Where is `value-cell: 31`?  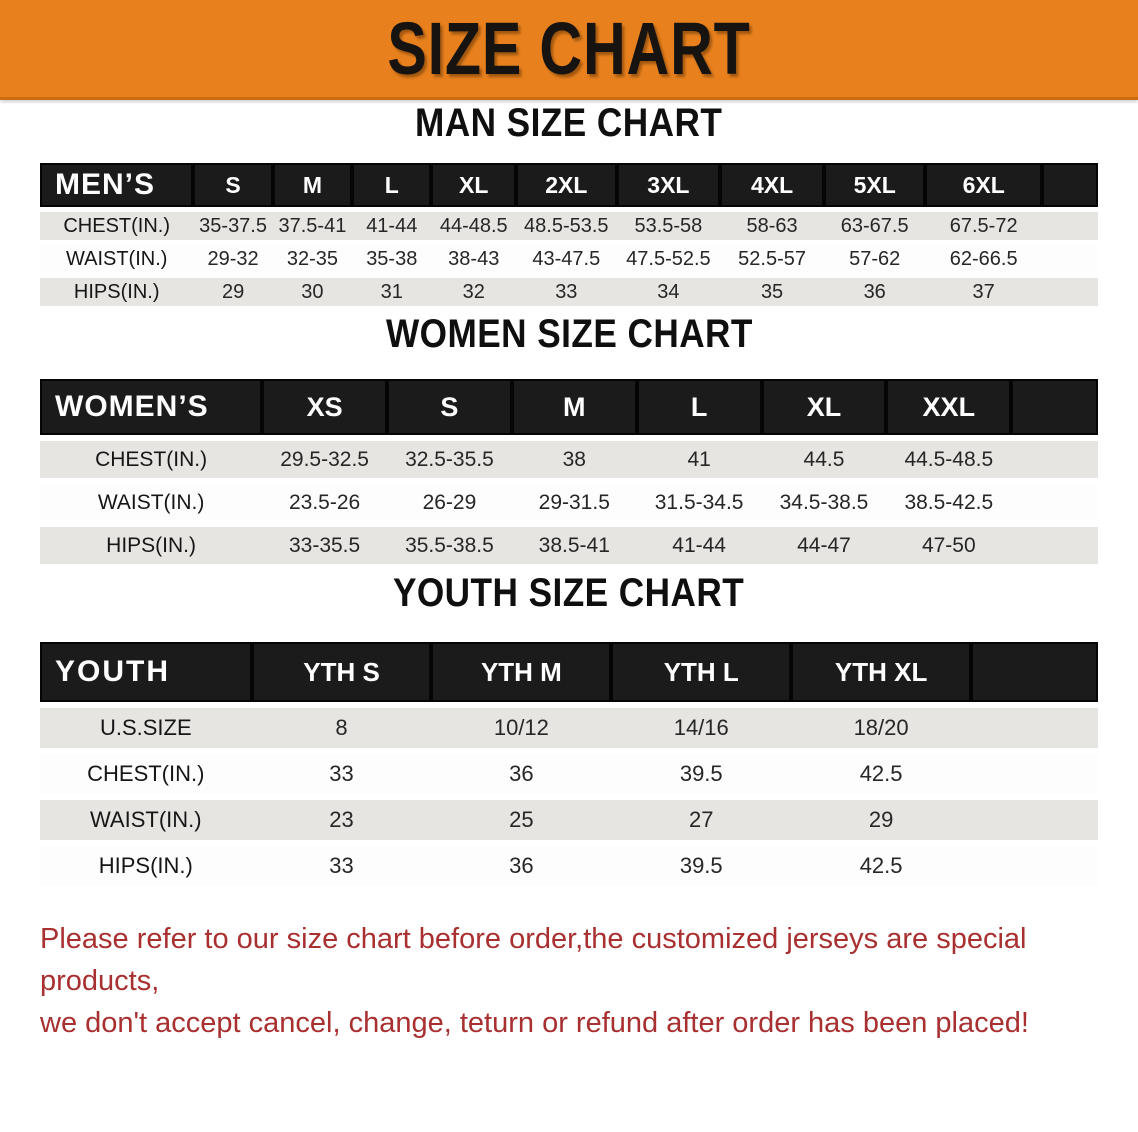 value-cell: 31 is located at coordinates (392, 292).